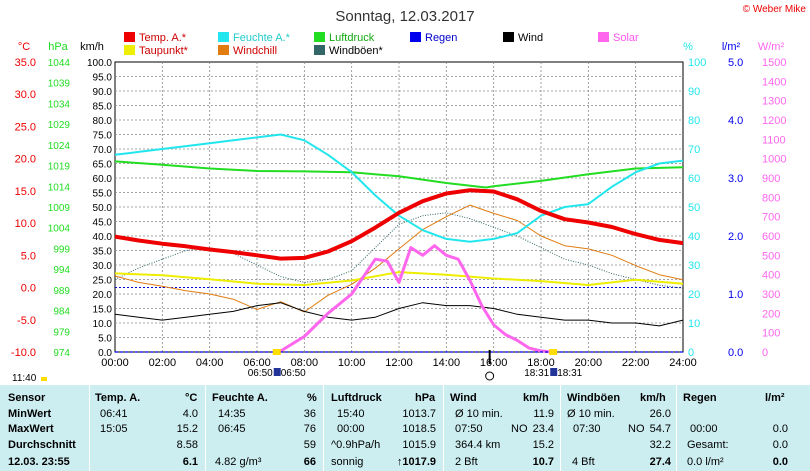 The height and width of the screenshot is (471, 810). Describe the element at coordinates (694, 295) in the screenshot. I see `tick-label-feuchte: 20` at that location.